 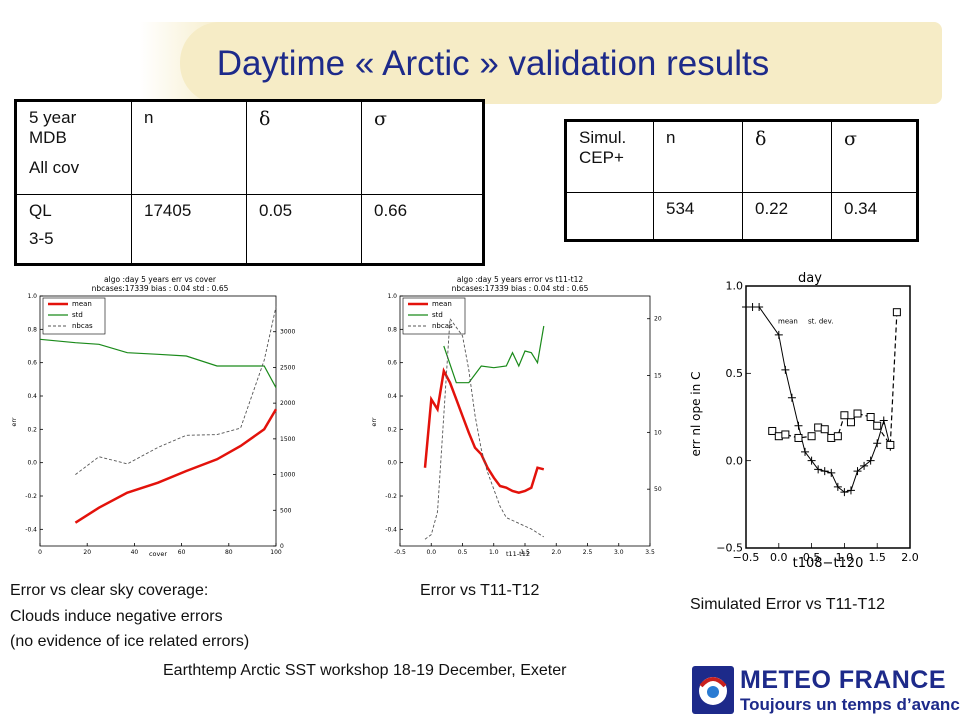 I want to click on cell-text: 5 year, so click(x=53, y=117).